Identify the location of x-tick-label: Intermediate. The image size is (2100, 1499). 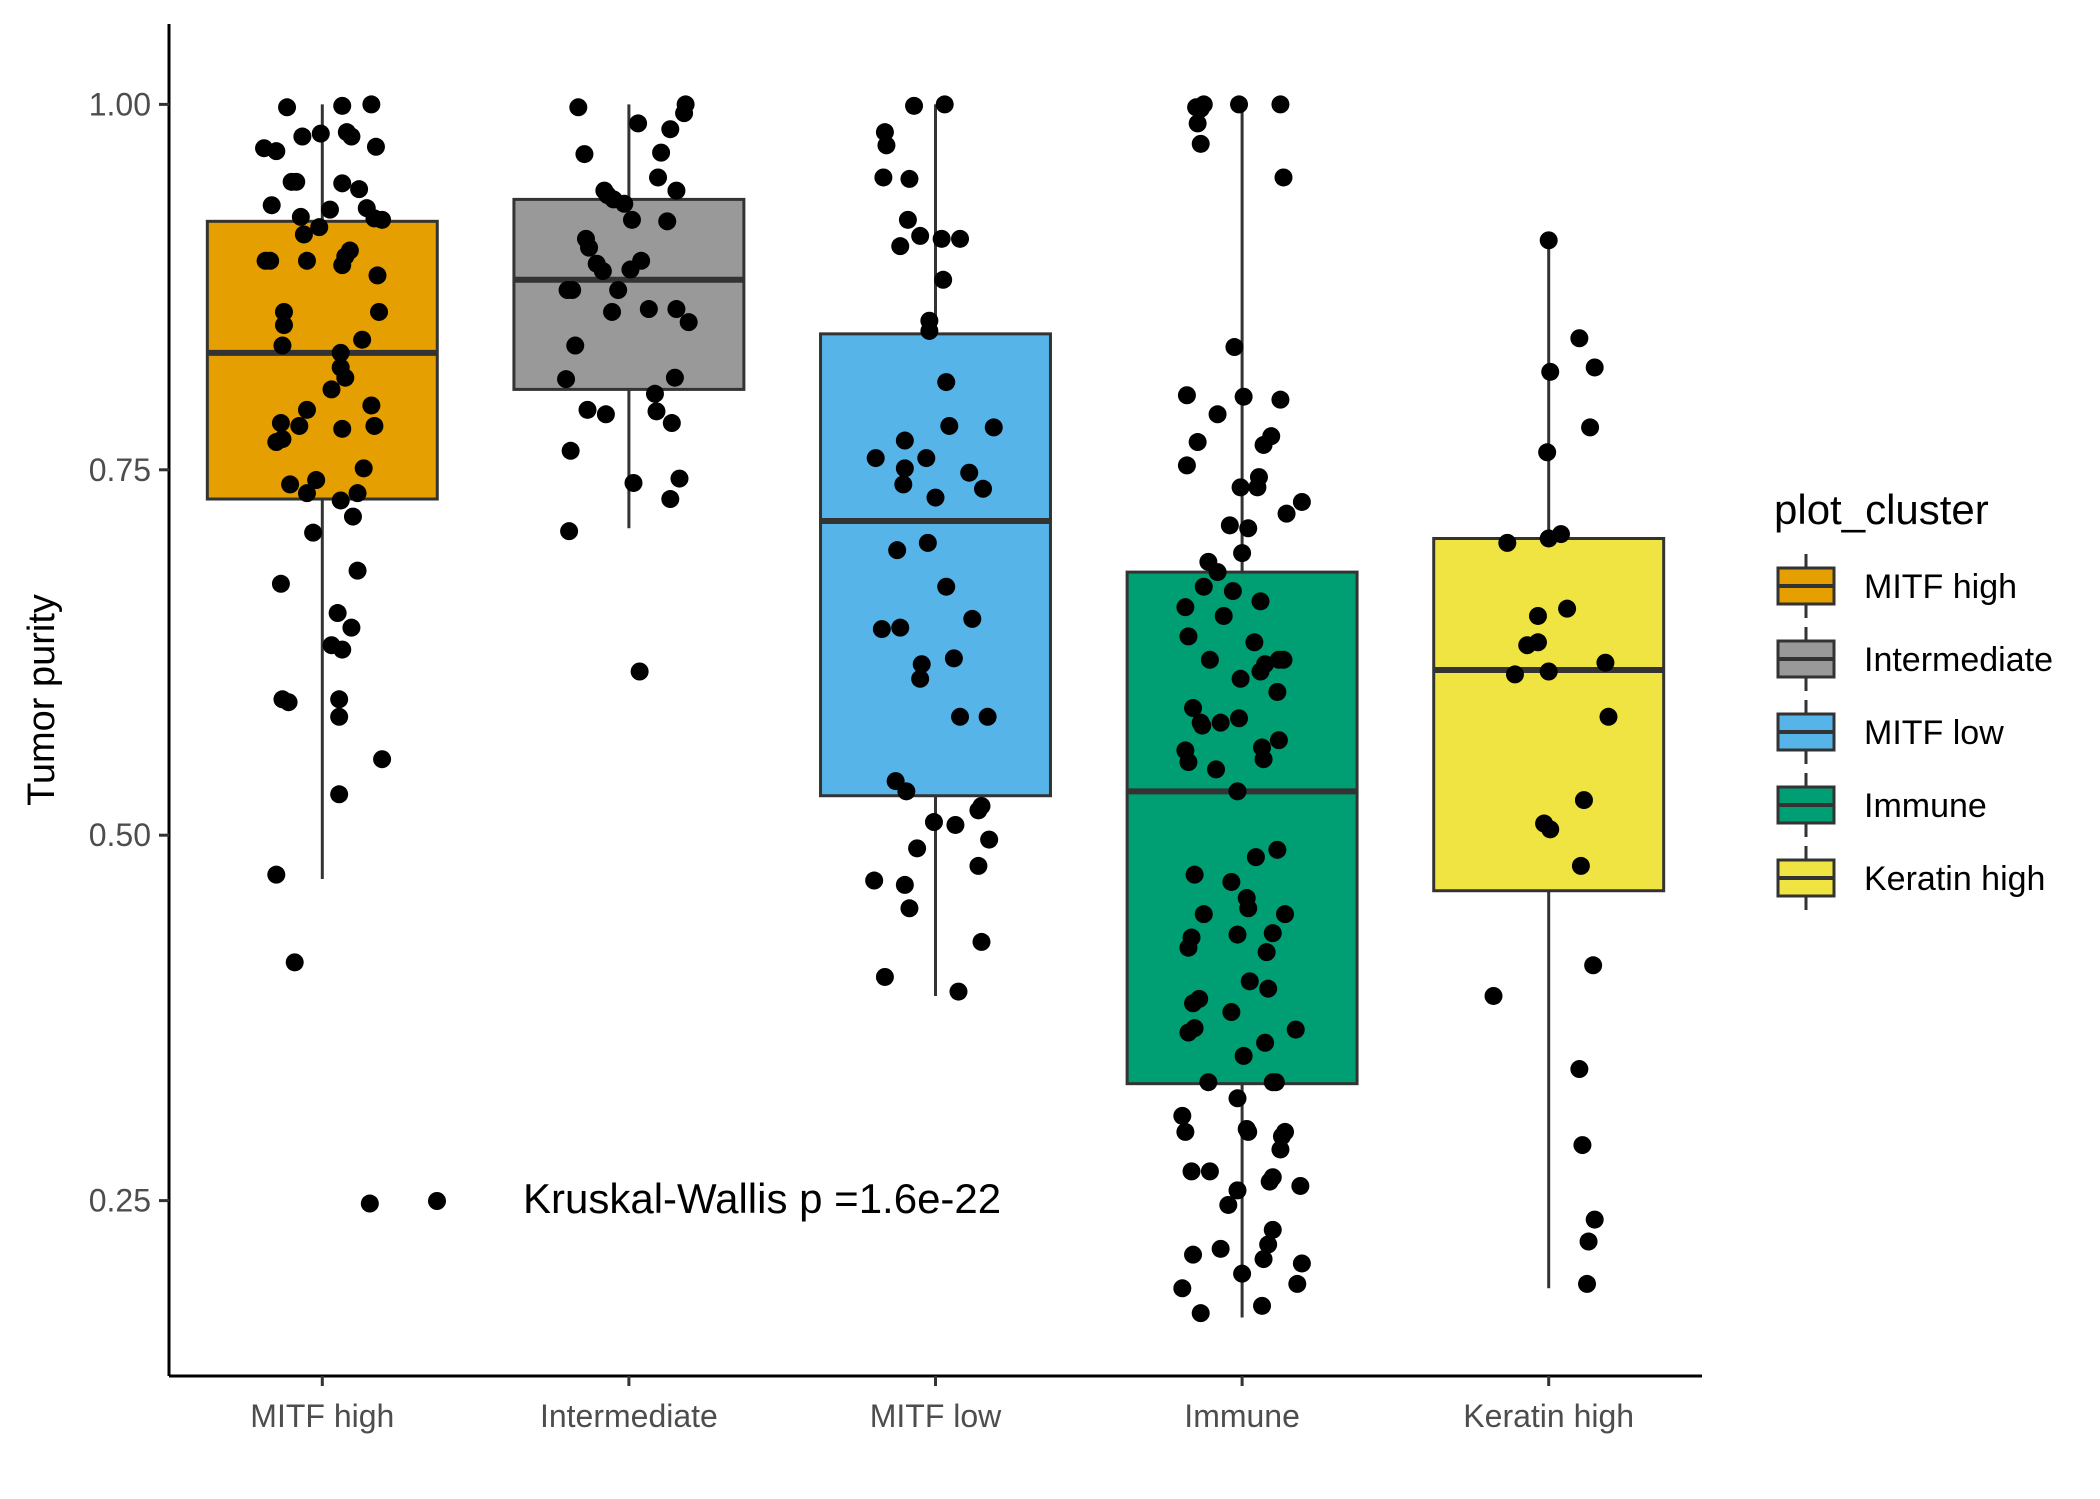
(629, 1416).